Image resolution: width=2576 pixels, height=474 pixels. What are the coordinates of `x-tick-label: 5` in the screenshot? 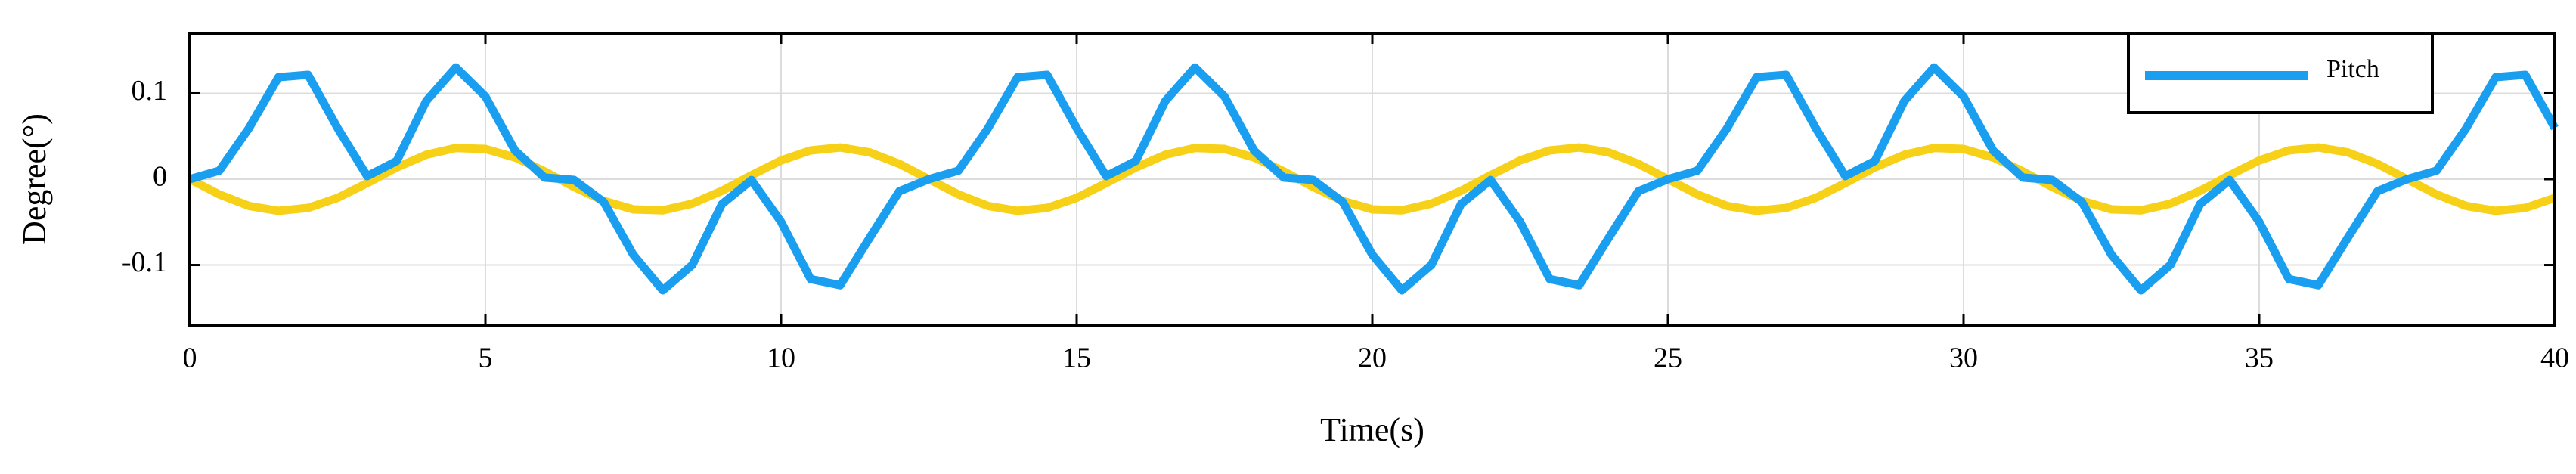 It's located at (486, 358).